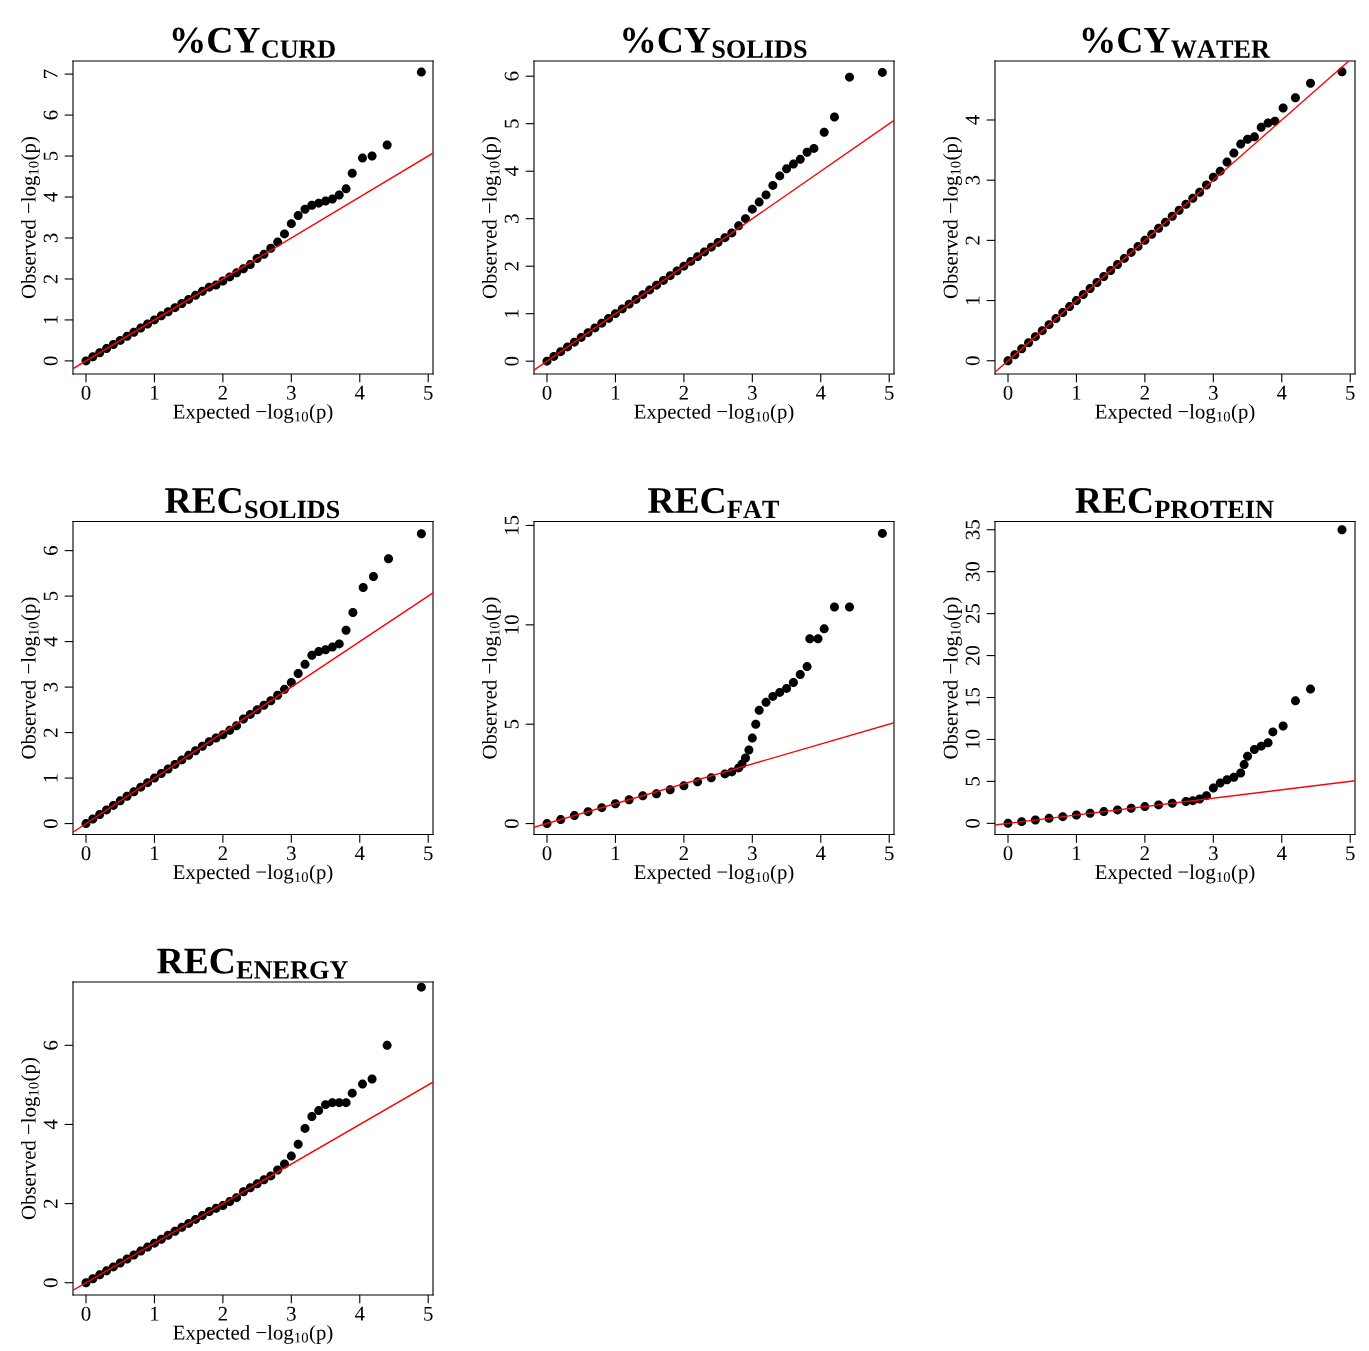  I want to click on chart-title: %CY$_{WATER}$, so click(1176, 43).